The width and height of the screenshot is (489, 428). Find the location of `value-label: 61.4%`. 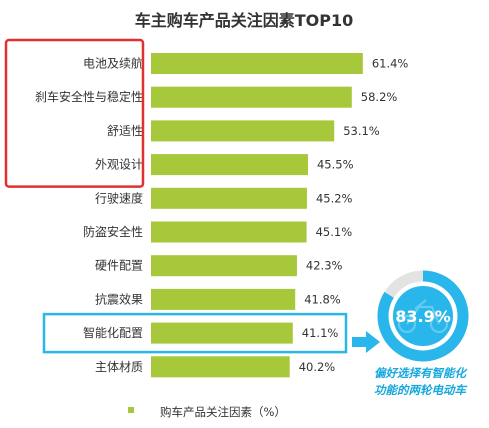

value-label: 61.4% is located at coordinates (390, 64).